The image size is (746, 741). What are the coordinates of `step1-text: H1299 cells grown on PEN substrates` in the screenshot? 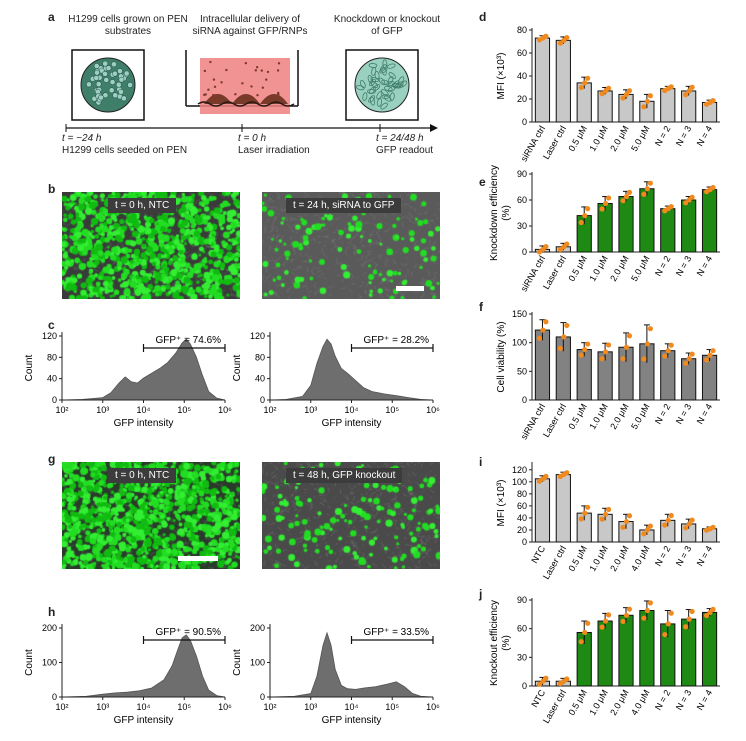 It's located at (128, 25).